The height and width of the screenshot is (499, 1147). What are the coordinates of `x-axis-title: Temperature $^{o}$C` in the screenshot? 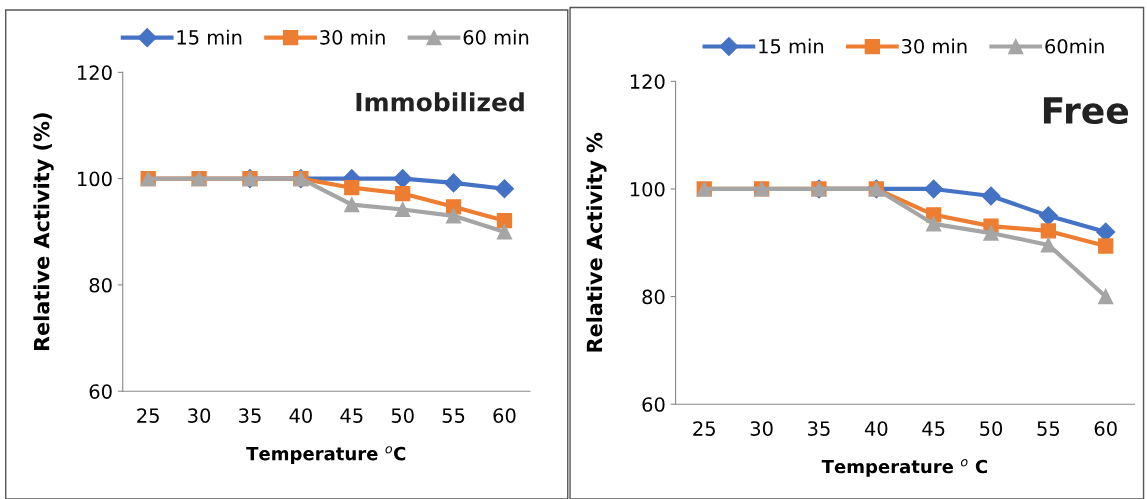 It's located at (326, 455).